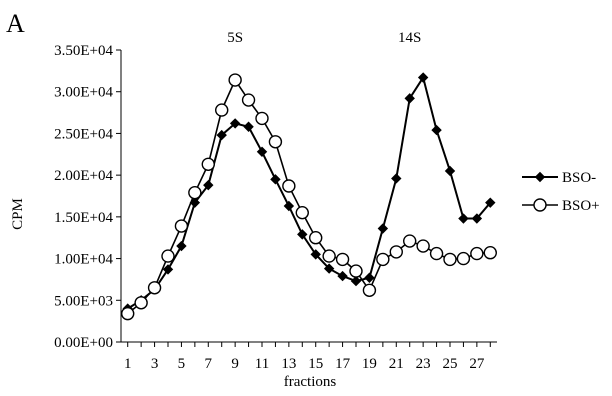  I want to click on x-tick-label: 23, so click(423, 364).